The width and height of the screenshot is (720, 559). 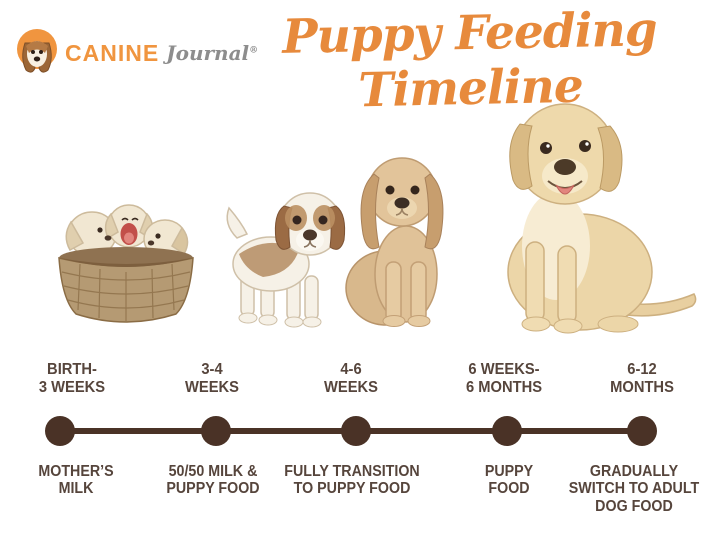 What do you see at coordinates (634, 489) in the screenshot?
I see `stage-food-label-5: GRADUALLY SWITCH TO ADULT DOG FOOD` at bounding box center [634, 489].